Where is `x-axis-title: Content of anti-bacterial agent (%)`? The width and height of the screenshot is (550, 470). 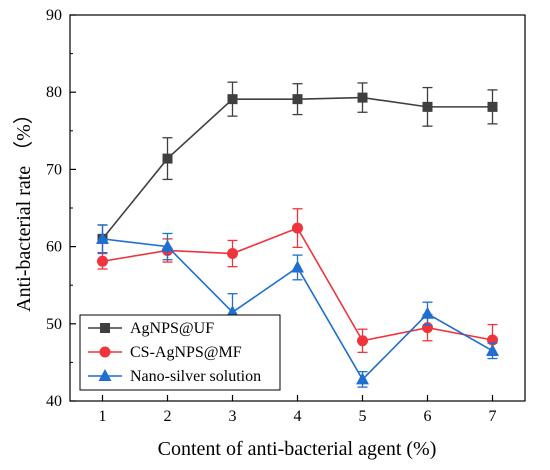
x-axis-title: Content of anti-bacterial agent (%) is located at coordinates (297, 449).